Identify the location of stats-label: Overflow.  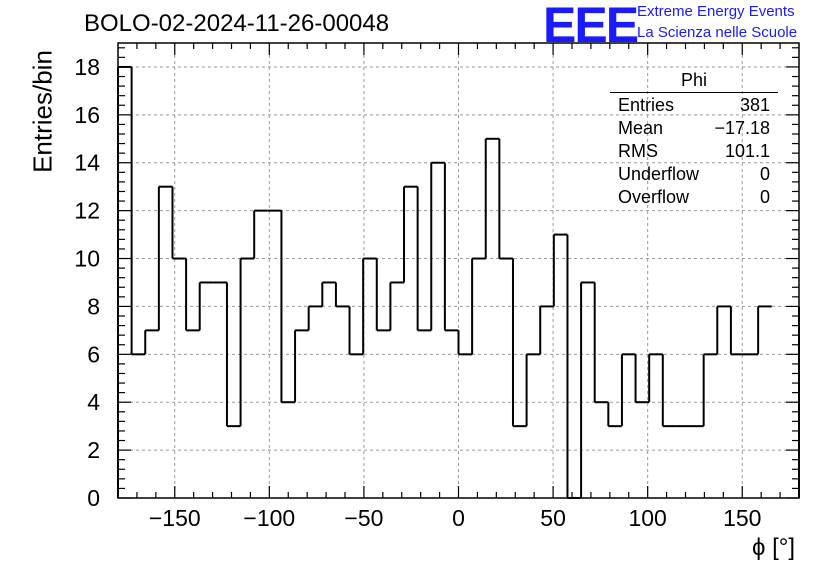
(654, 197).